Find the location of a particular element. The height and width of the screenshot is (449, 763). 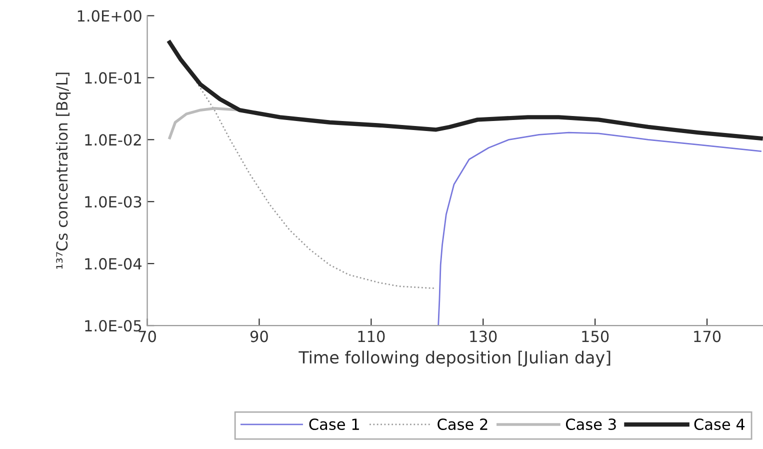

y-tick-label: 1.0E-05 is located at coordinates (113, 326).